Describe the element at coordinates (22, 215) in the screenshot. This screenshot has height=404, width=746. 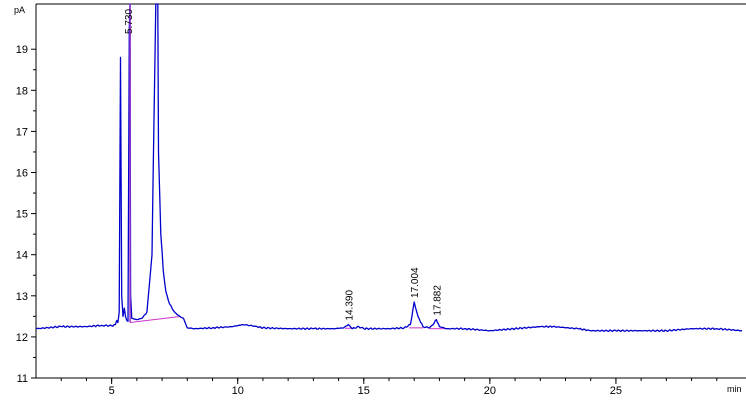
I see `y-tick-label: 15` at that location.